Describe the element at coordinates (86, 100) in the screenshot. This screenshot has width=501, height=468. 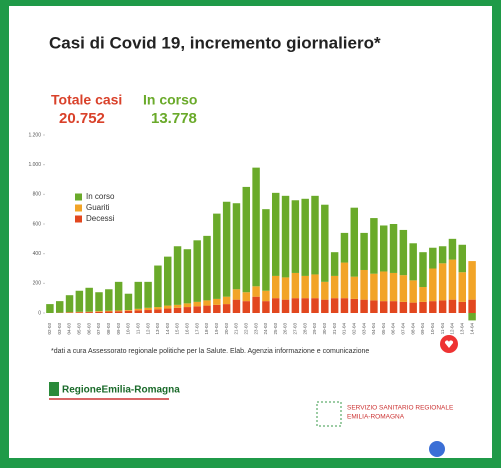
I see `total-label: Totale casi` at that location.